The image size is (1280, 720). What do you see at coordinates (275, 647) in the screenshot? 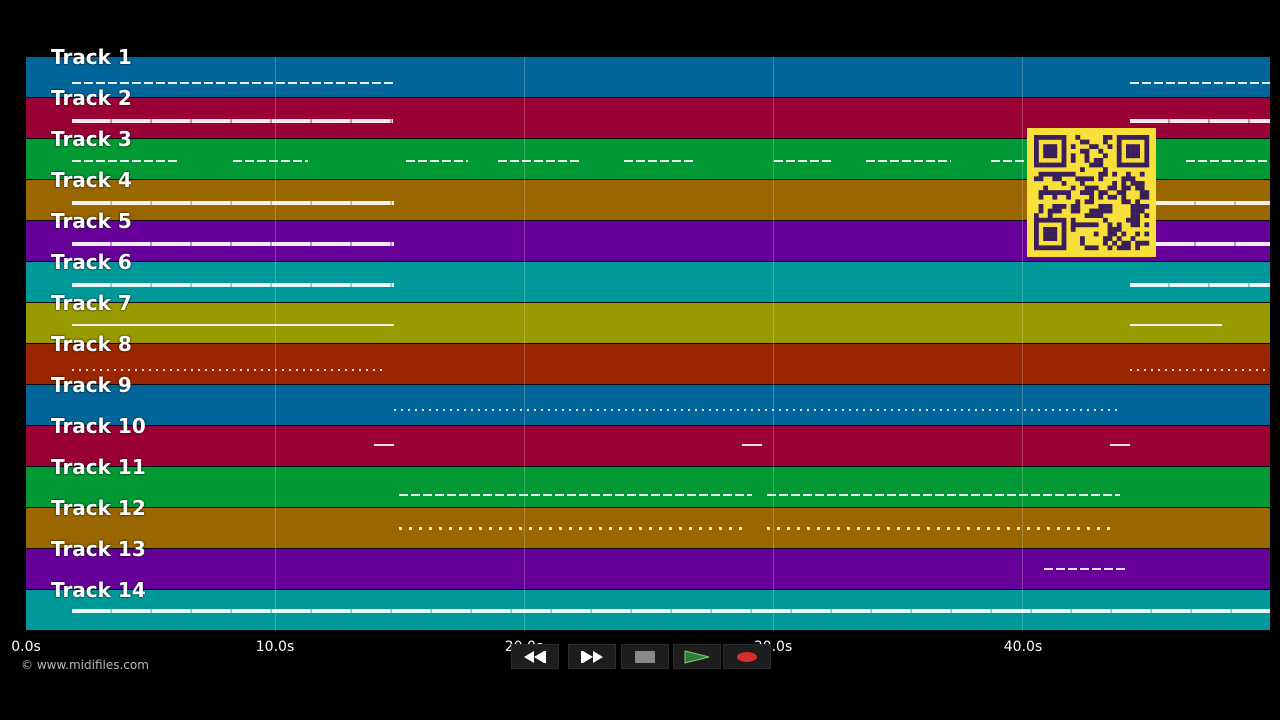
I see `time-tick-label: 10.0s` at bounding box center [275, 647].